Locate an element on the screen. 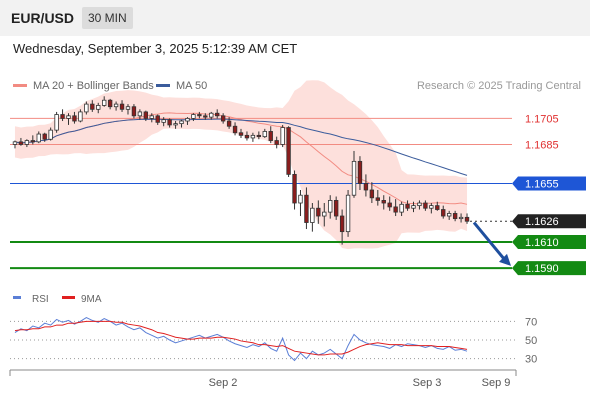 Image resolution: width=590 pixels, height=400 pixels. level-label: 1.1626 is located at coordinates (542, 222).